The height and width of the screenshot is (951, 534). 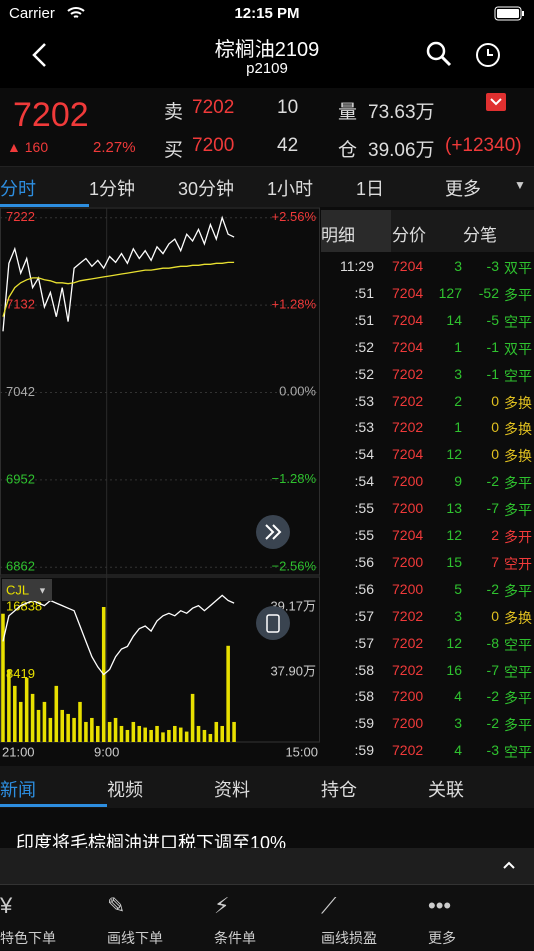 What do you see at coordinates (446, 790) in the screenshot?
I see `news-tab: 关联` at bounding box center [446, 790].